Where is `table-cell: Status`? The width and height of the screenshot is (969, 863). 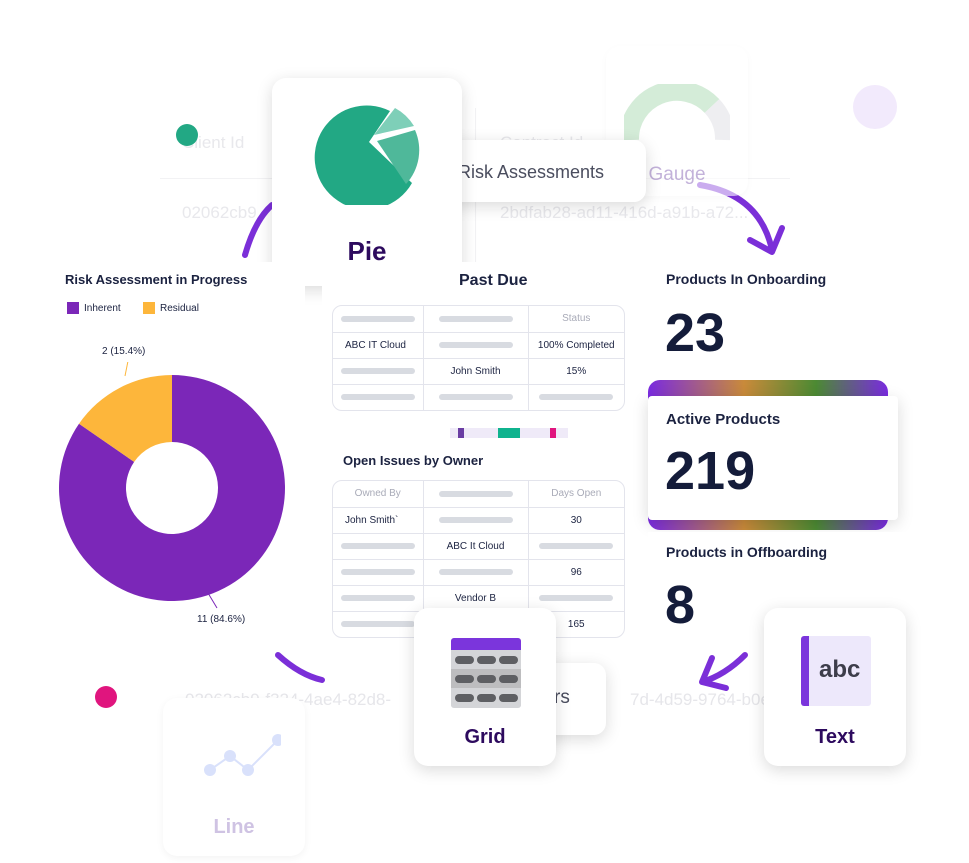 table-cell: Status is located at coordinates (576, 319).